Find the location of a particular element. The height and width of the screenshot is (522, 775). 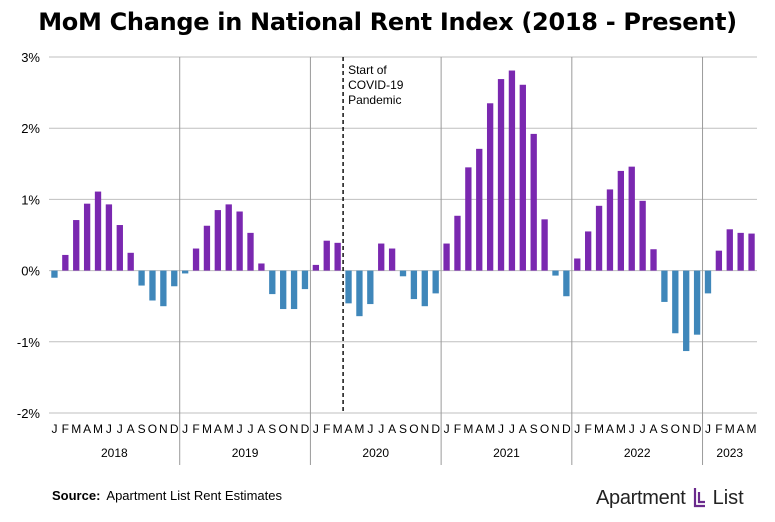

y-tick-label: 3% is located at coordinates (30, 57).